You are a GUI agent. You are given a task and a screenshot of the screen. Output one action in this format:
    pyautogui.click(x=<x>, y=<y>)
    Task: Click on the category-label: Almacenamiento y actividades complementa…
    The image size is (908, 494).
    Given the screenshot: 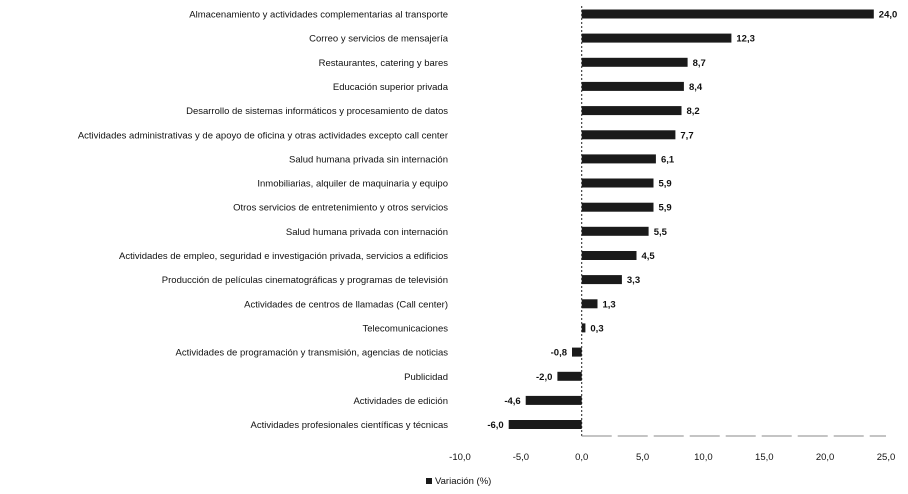 What is the action you would take?
    pyautogui.click(x=318, y=15)
    